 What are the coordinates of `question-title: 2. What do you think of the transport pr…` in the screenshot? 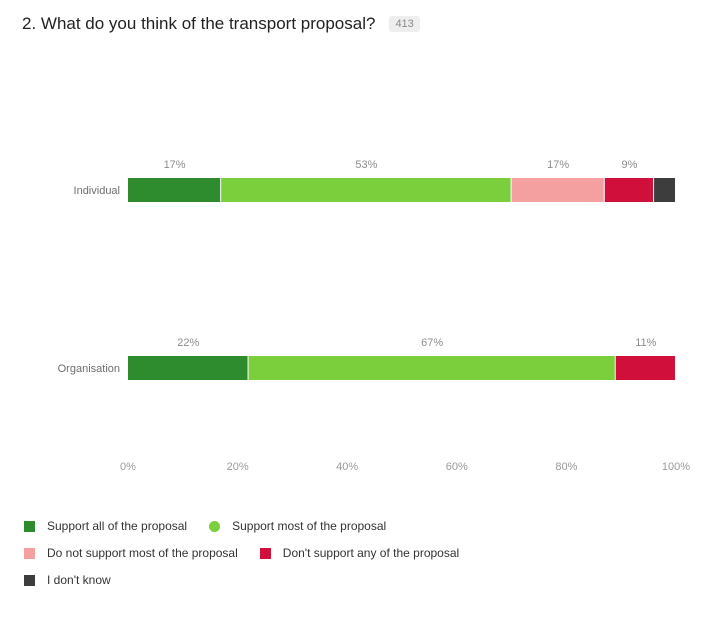 It's located at (199, 23).